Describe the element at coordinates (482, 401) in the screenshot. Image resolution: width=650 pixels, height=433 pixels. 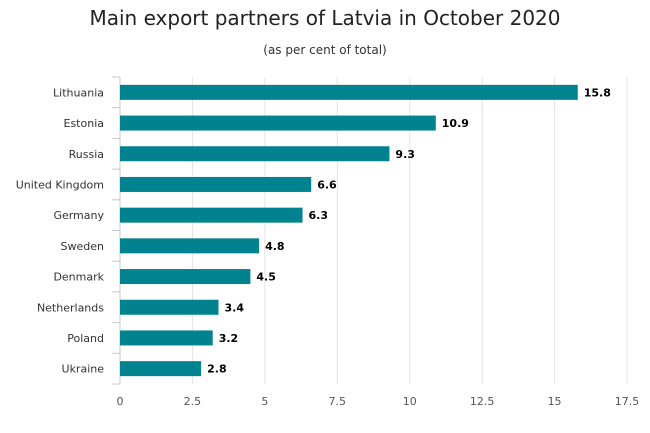
I see `x-tick-label: 12.5` at that location.